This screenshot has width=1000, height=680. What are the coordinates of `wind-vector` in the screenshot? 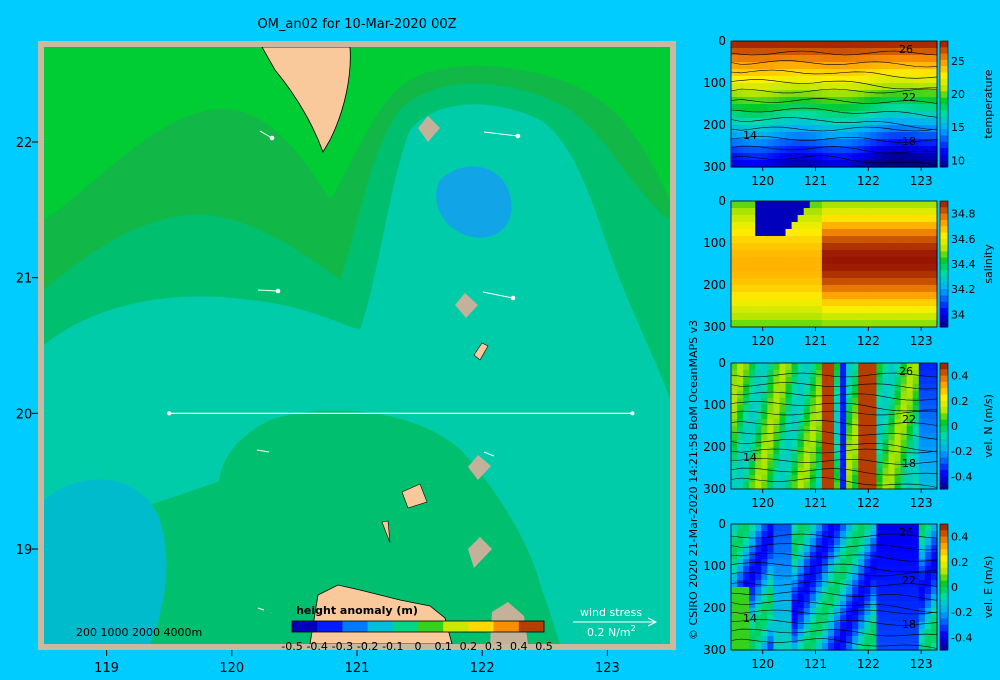 It's located at (263, 451).